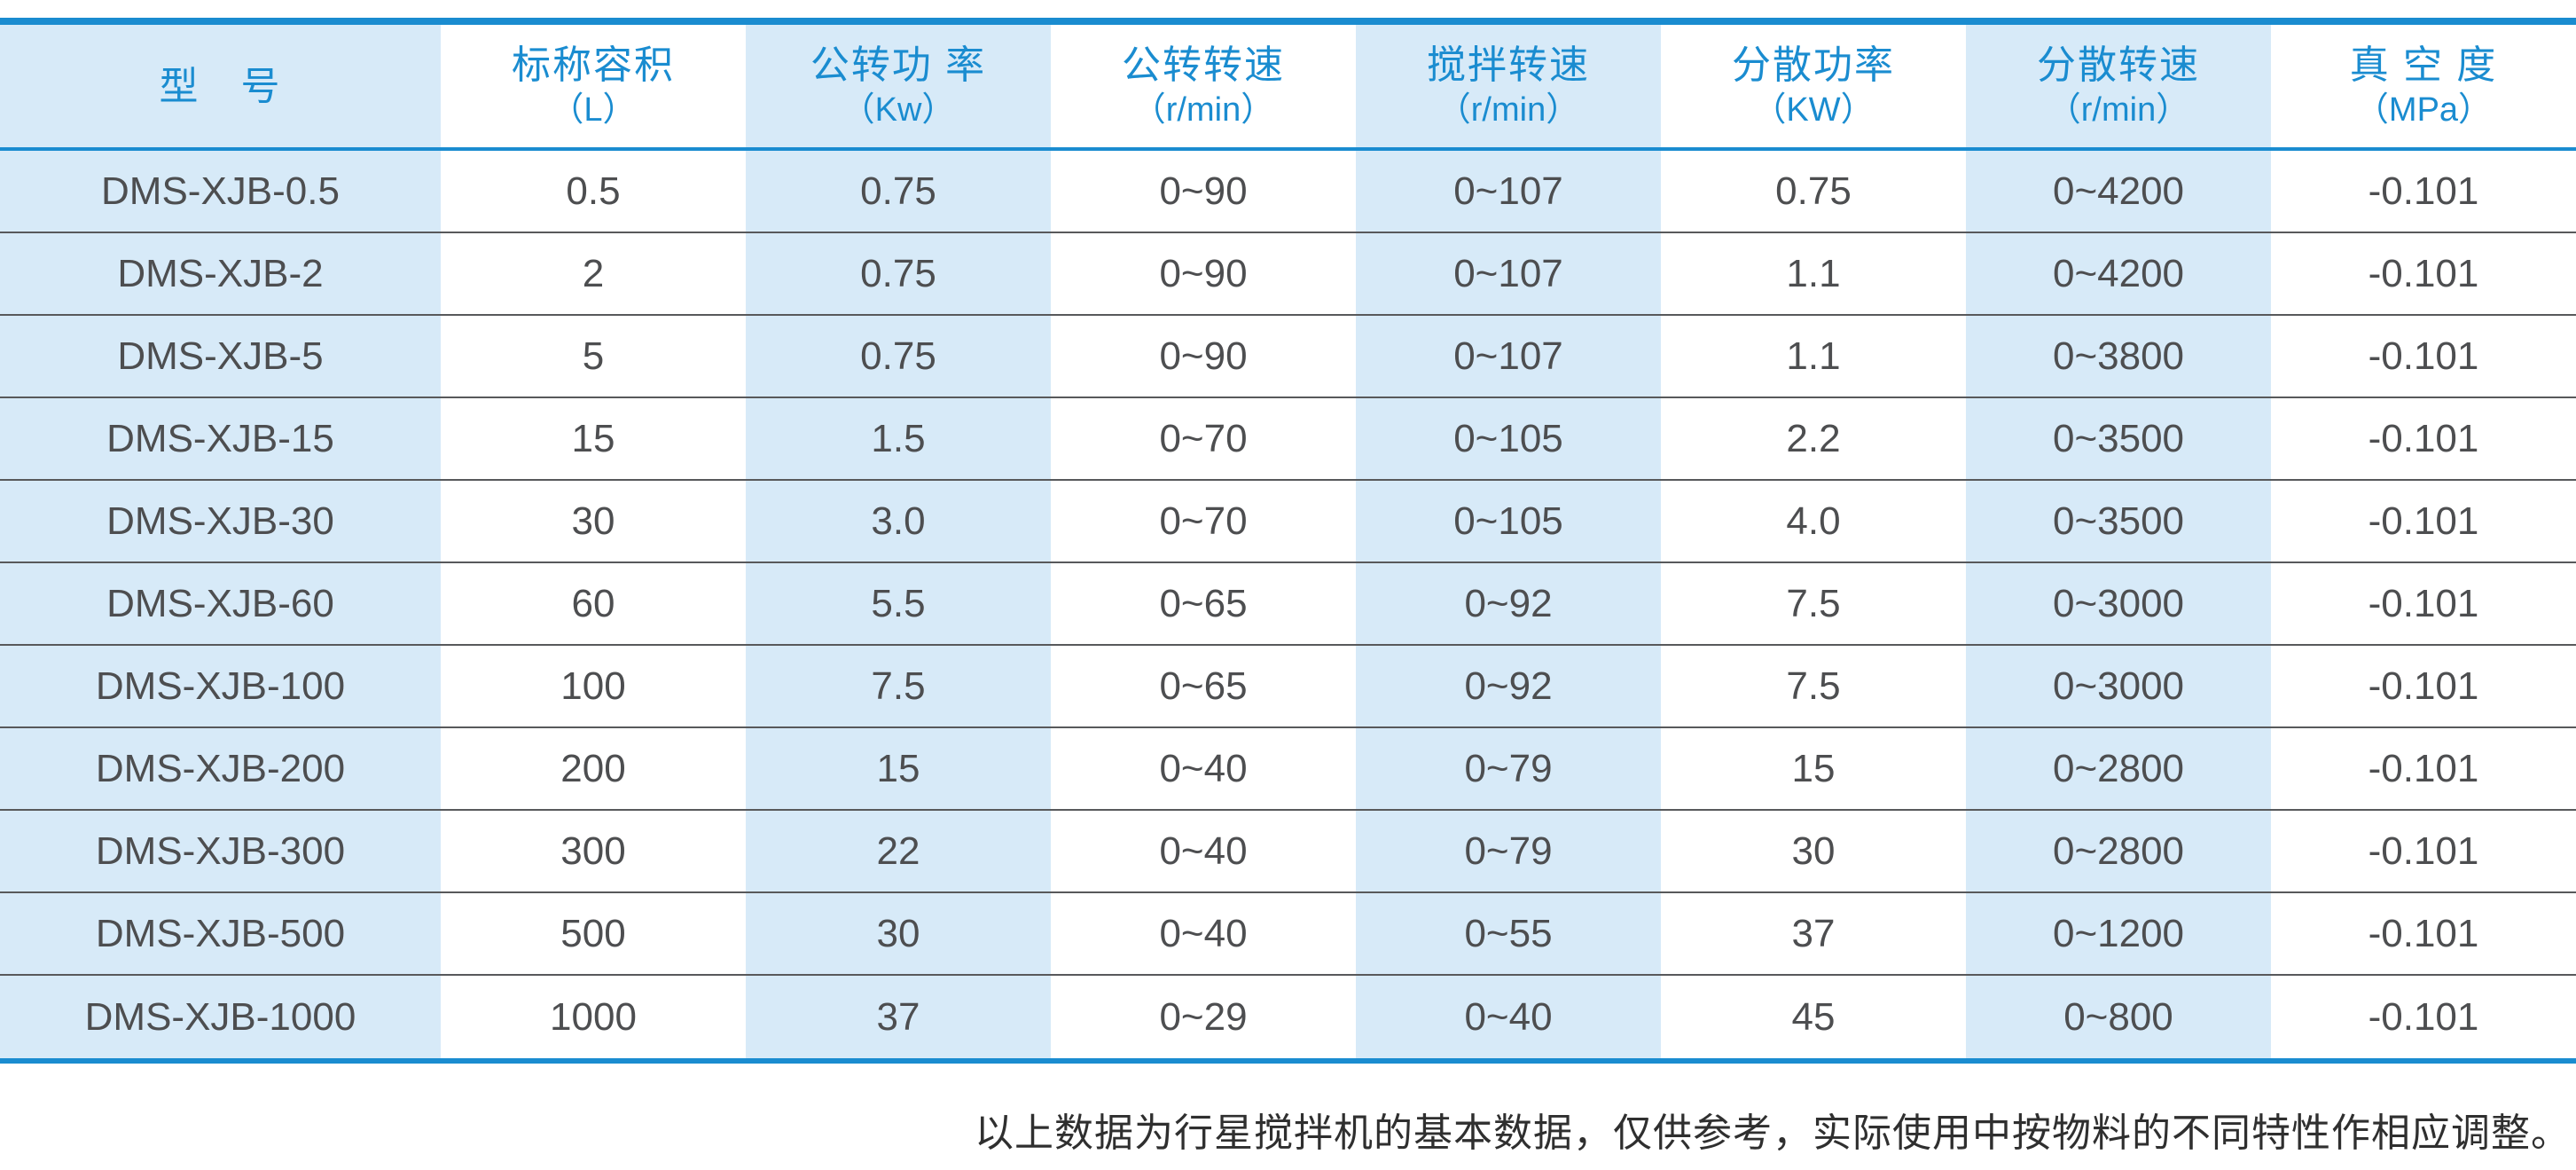 The height and width of the screenshot is (1170, 2576). Describe the element at coordinates (1508, 109) in the screenshot. I see `column-header-unit: （r/min）` at that location.